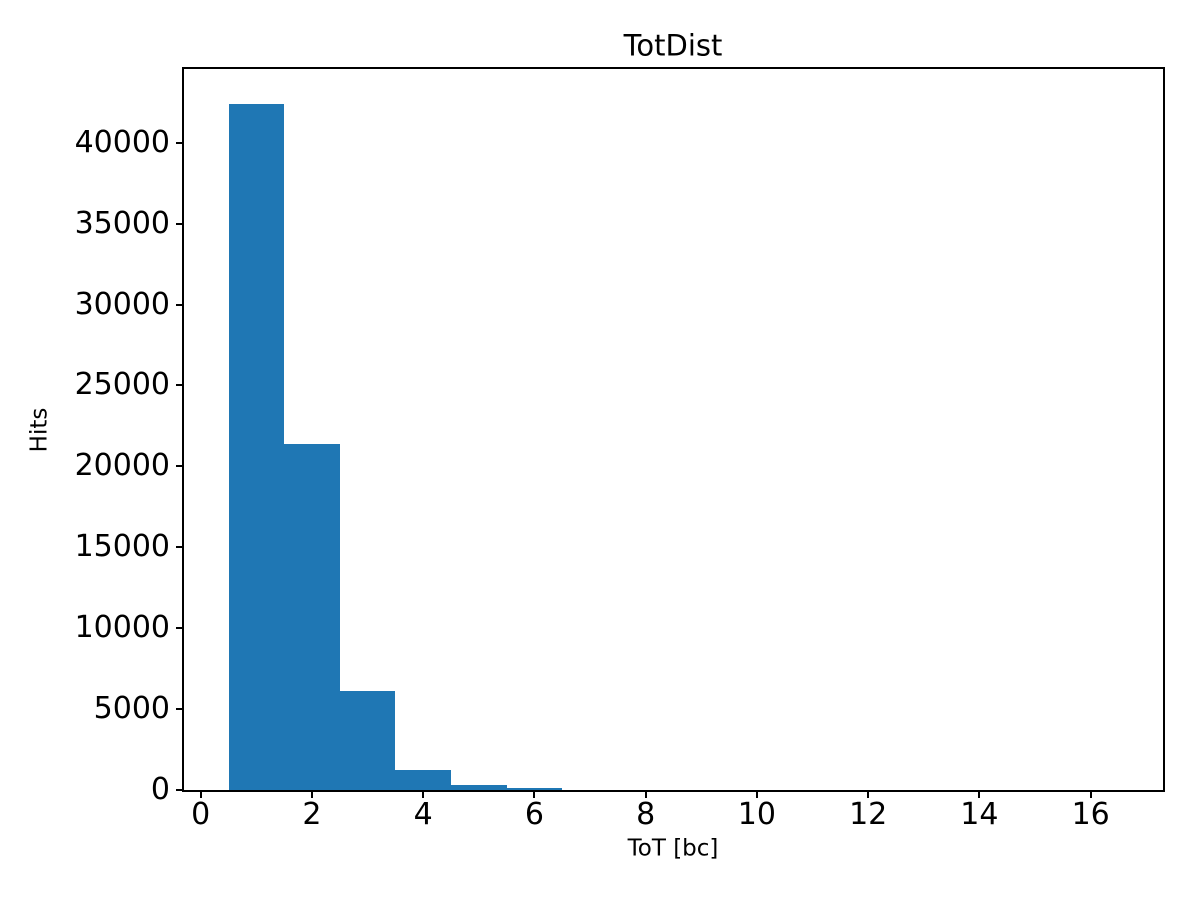 Image resolution: width=1200 pixels, height=900 pixels. Describe the element at coordinates (122, 142) in the screenshot. I see `y-axis-tick-label: 40000` at that location.